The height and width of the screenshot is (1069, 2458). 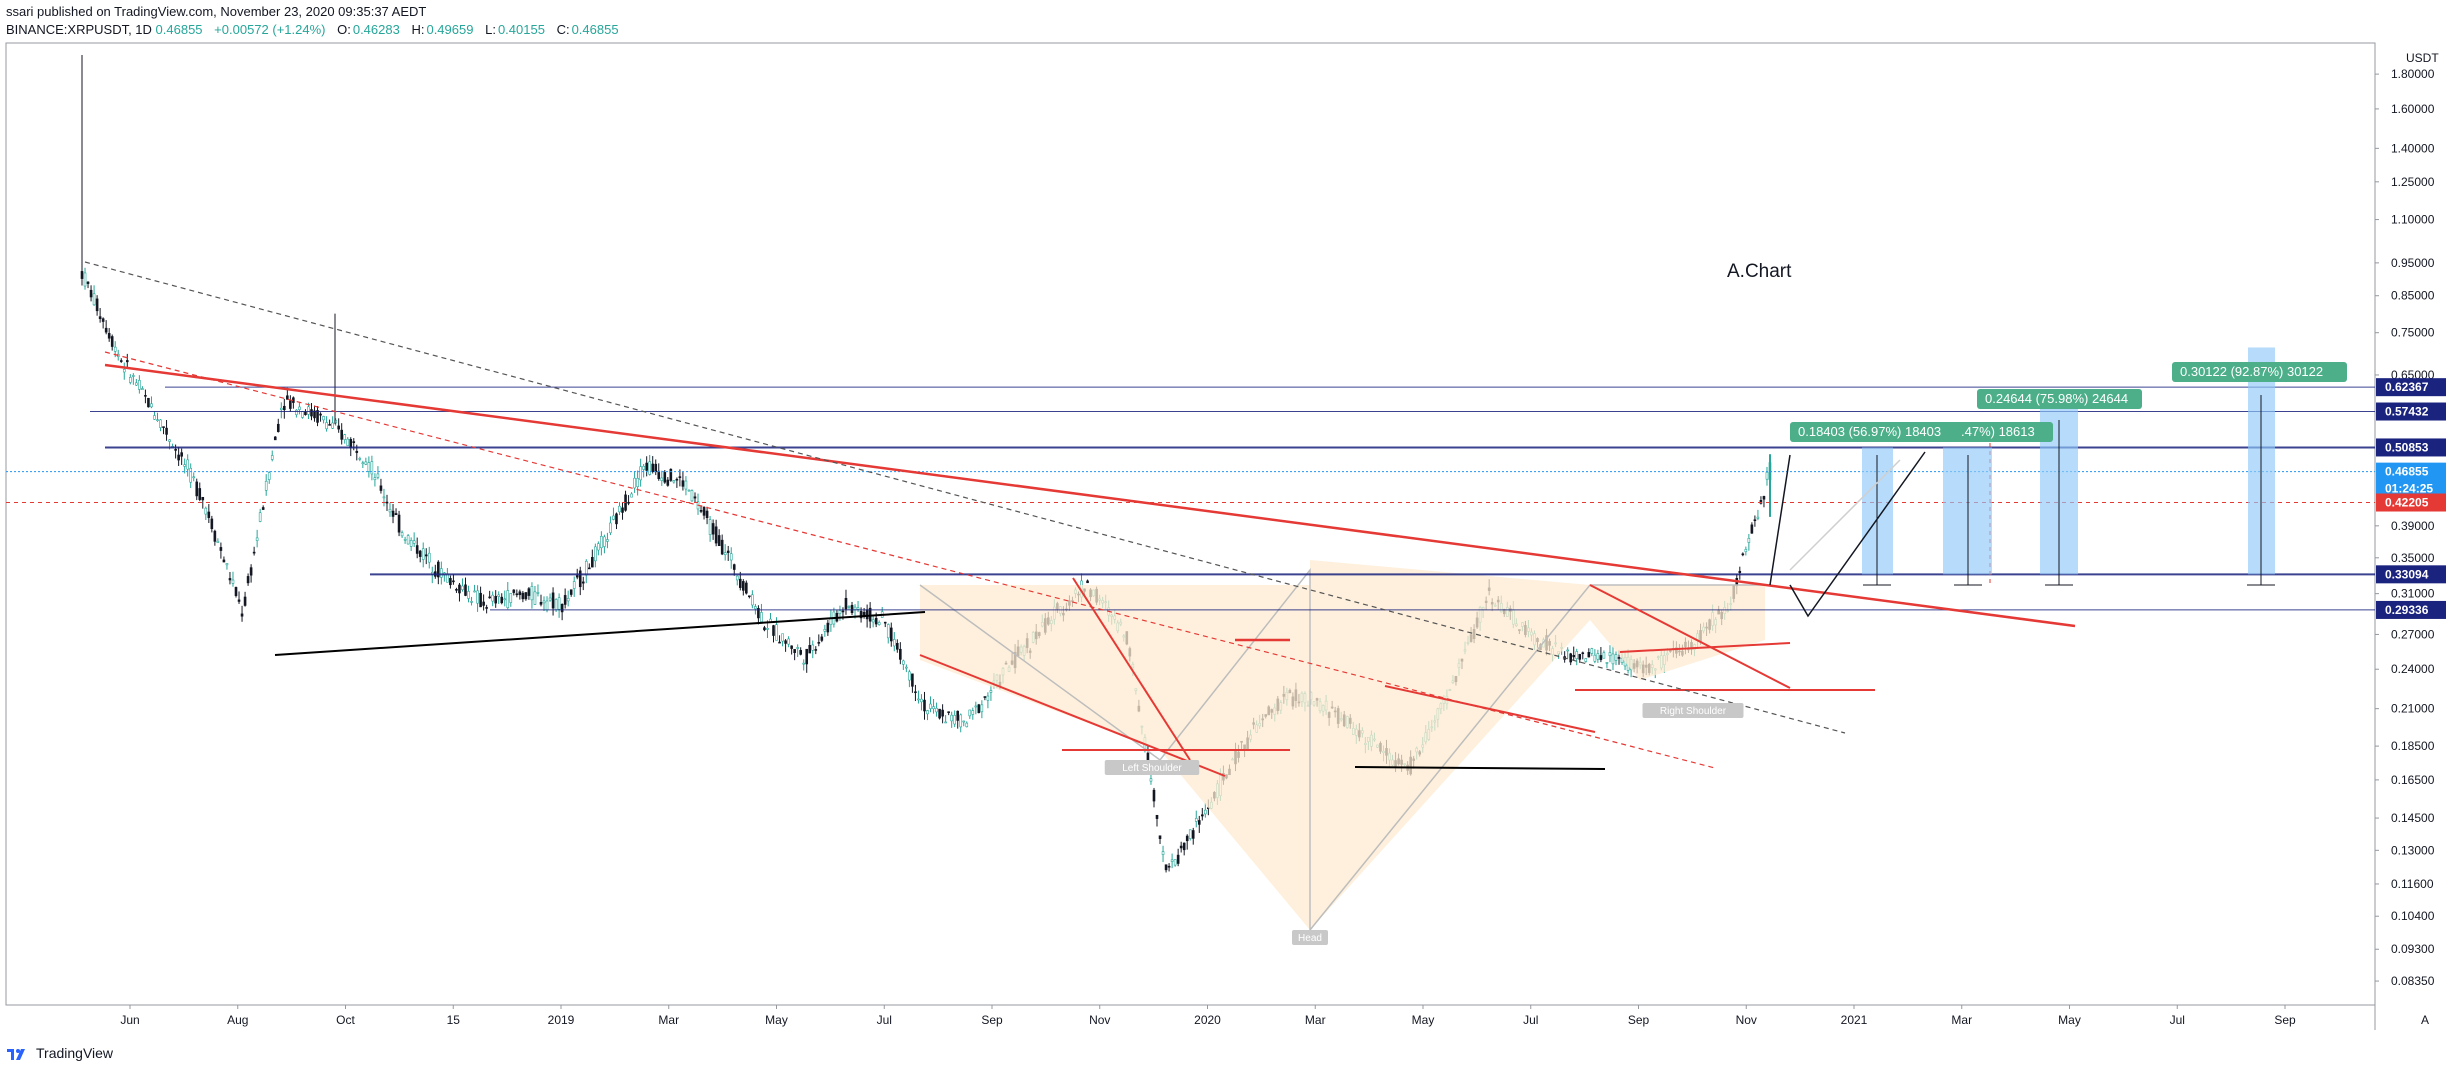 What do you see at coordinates (18, 1053) in the screenshot?
I see `tradingview-logo-icon` at bounding box center [18, 1053].